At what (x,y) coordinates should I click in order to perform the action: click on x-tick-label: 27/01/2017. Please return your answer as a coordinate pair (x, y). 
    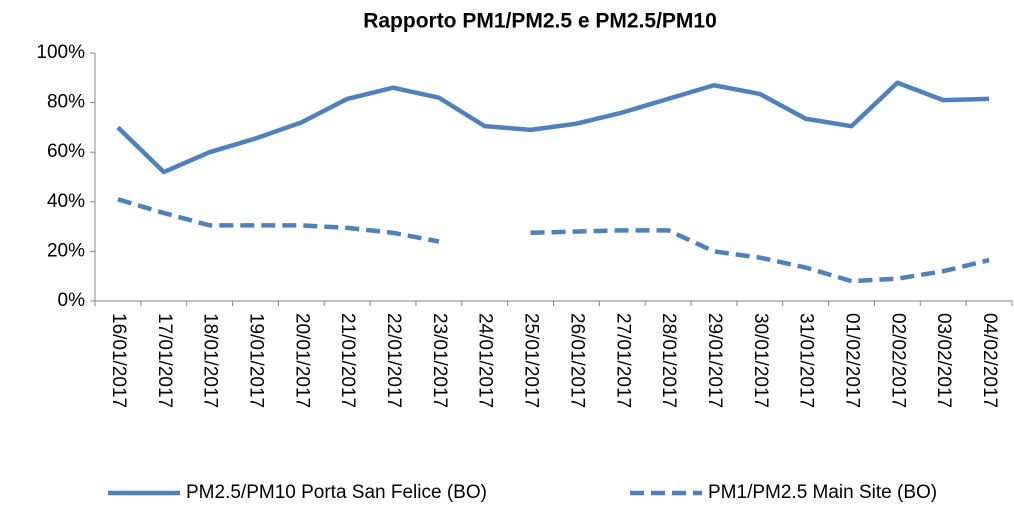
    Looking at the image, I should click on (622, 360).